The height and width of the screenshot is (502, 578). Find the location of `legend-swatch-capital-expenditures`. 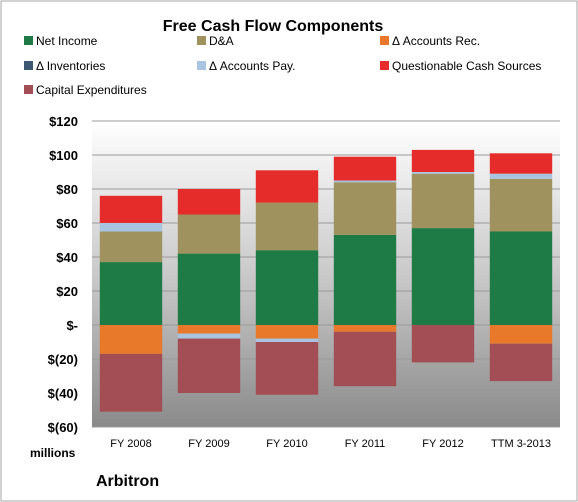

legend-swatch-capital-expenditures is located at coordinates (28, 89).